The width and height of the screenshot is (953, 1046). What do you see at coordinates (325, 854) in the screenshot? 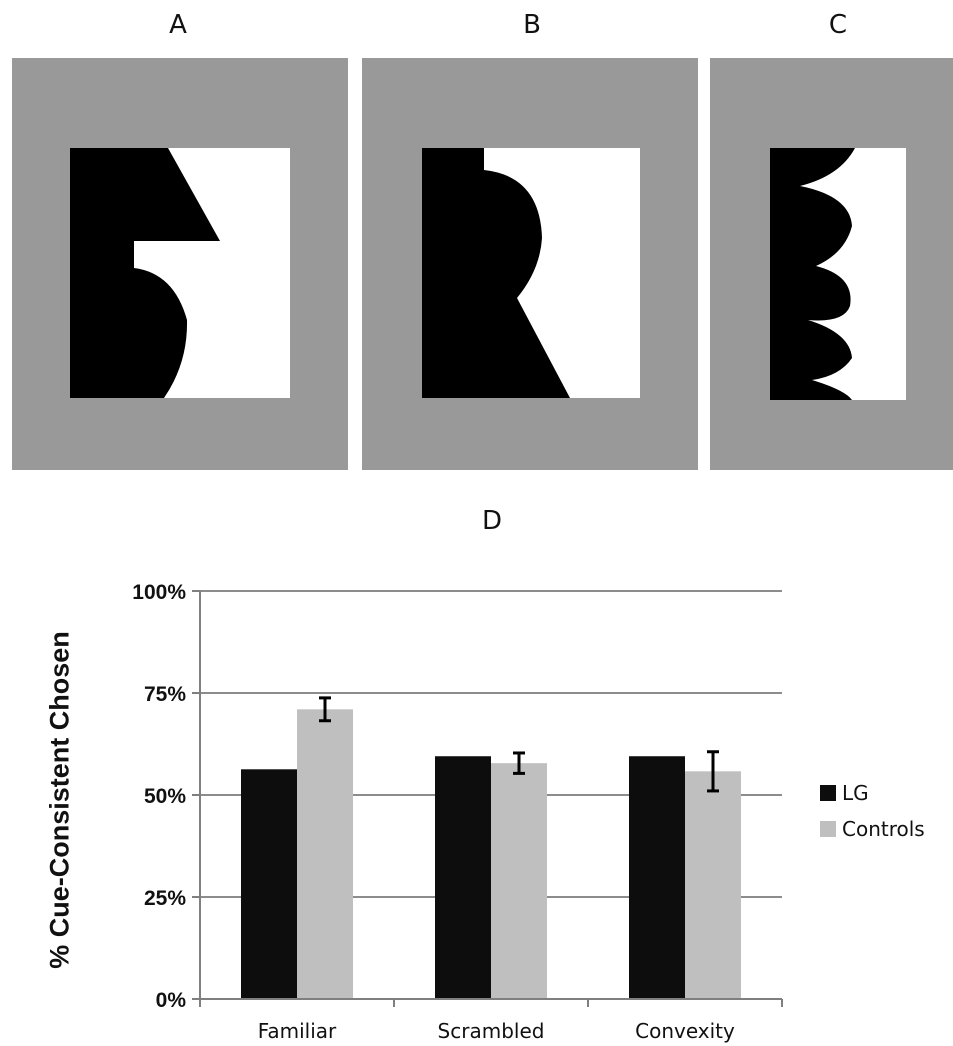
I see `bar-controls-familiar` at bounding box center [325, 854].